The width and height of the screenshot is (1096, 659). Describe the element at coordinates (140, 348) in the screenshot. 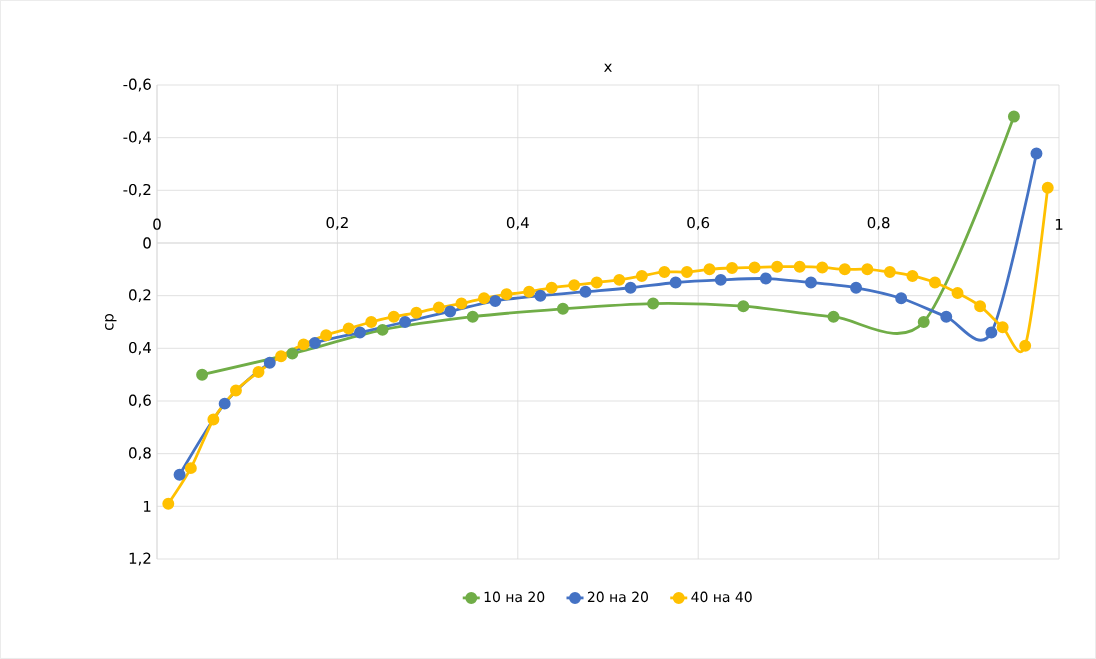

I see `y-tick-label: 0,4` at that location.